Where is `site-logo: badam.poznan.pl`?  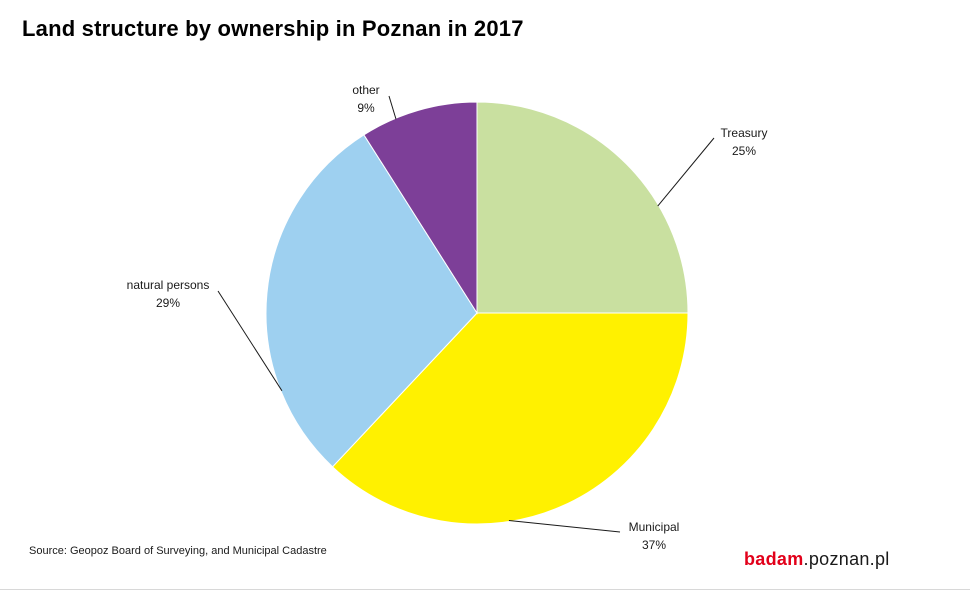
site-logo: badam.poznan.pl is located at coordinates (817, 559).